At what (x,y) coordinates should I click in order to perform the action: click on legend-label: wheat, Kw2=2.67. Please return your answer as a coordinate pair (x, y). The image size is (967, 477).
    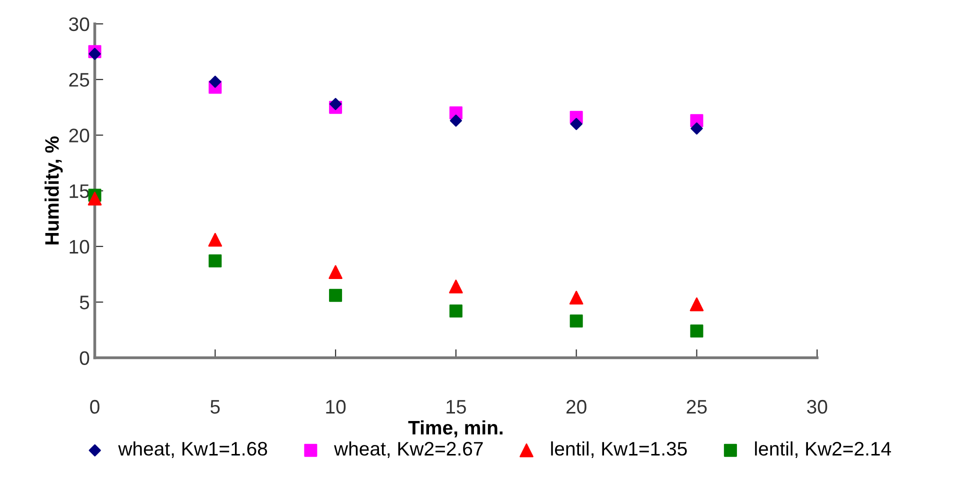
    Looking at the image, I should click on (408, 449).